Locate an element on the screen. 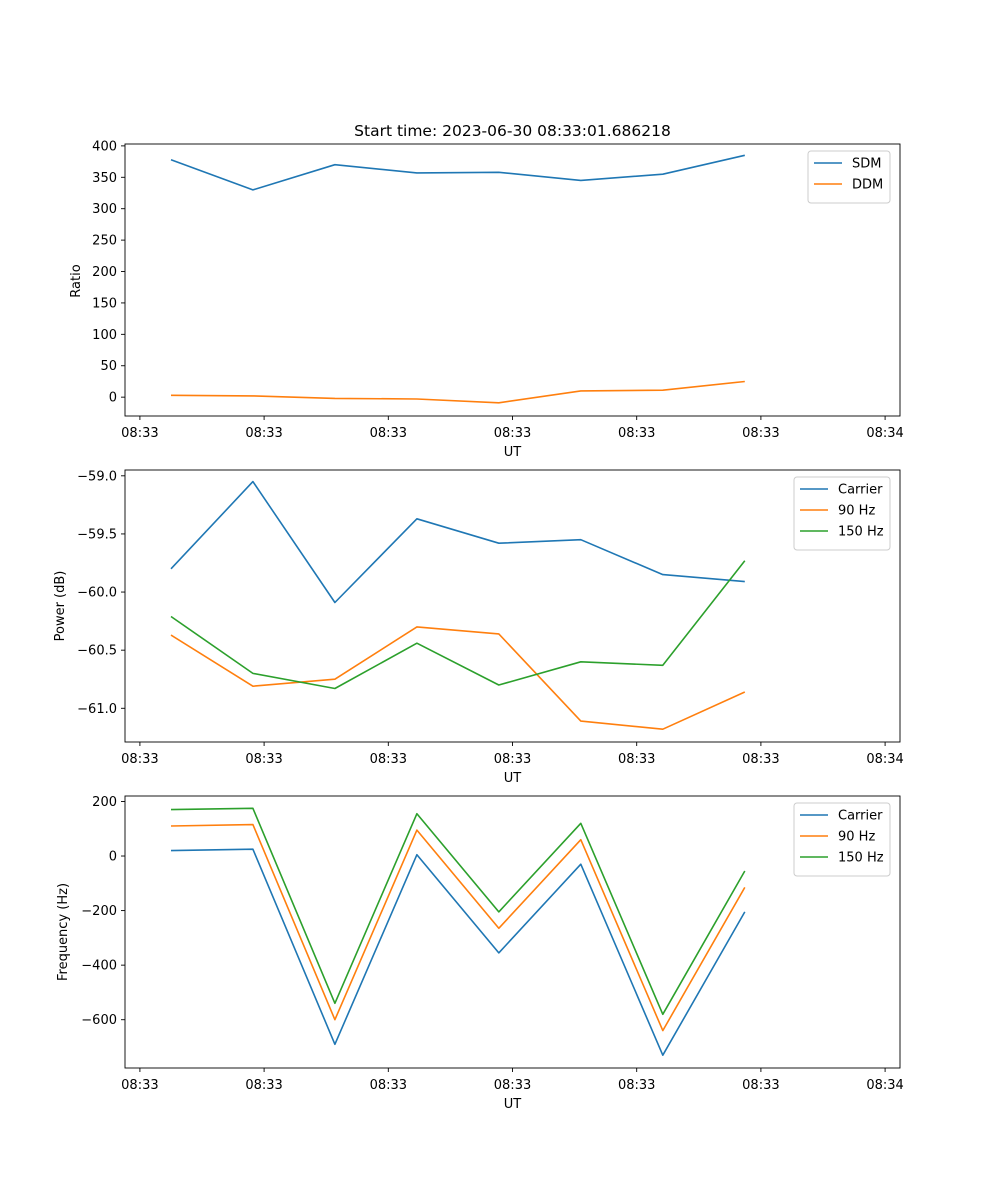 This screenshot has width=1000, height=1200. ratio-legend: SDM DDM is located at coordinates (849, 177).